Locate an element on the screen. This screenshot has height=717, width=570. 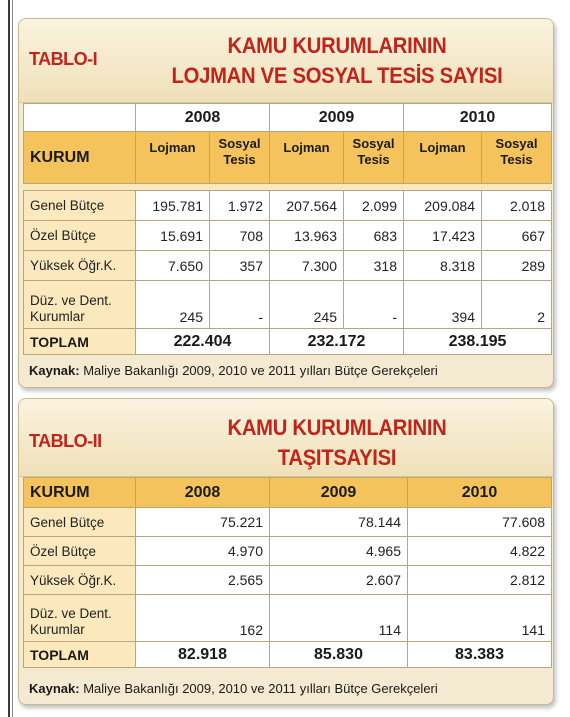
table1-title-line1: KAMU KURUMLARININ is located at coordinates (337, 45).